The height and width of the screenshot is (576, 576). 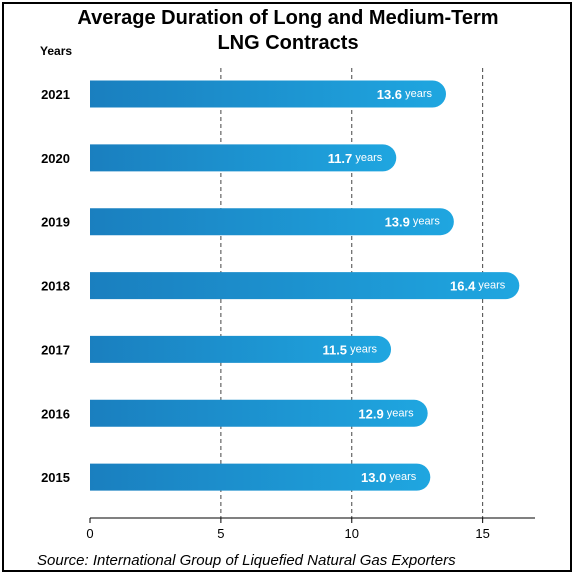 What do you see at coordinates (305, 286) in the screenshot?
I see `bar-2018` at bounding box center [305, 286].